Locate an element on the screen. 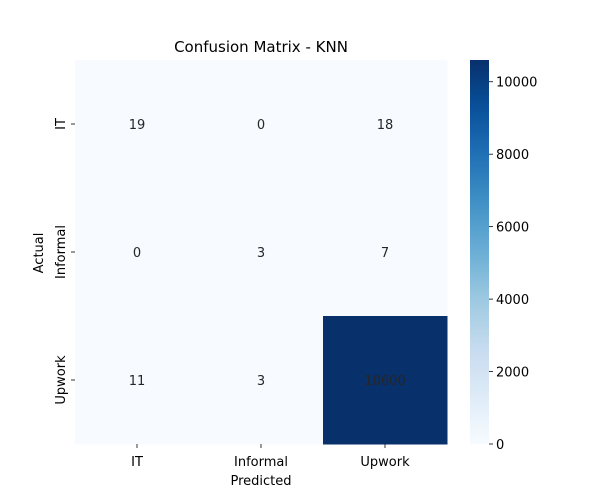  y-axis-label: Actual is located at coordinates (39, 253).